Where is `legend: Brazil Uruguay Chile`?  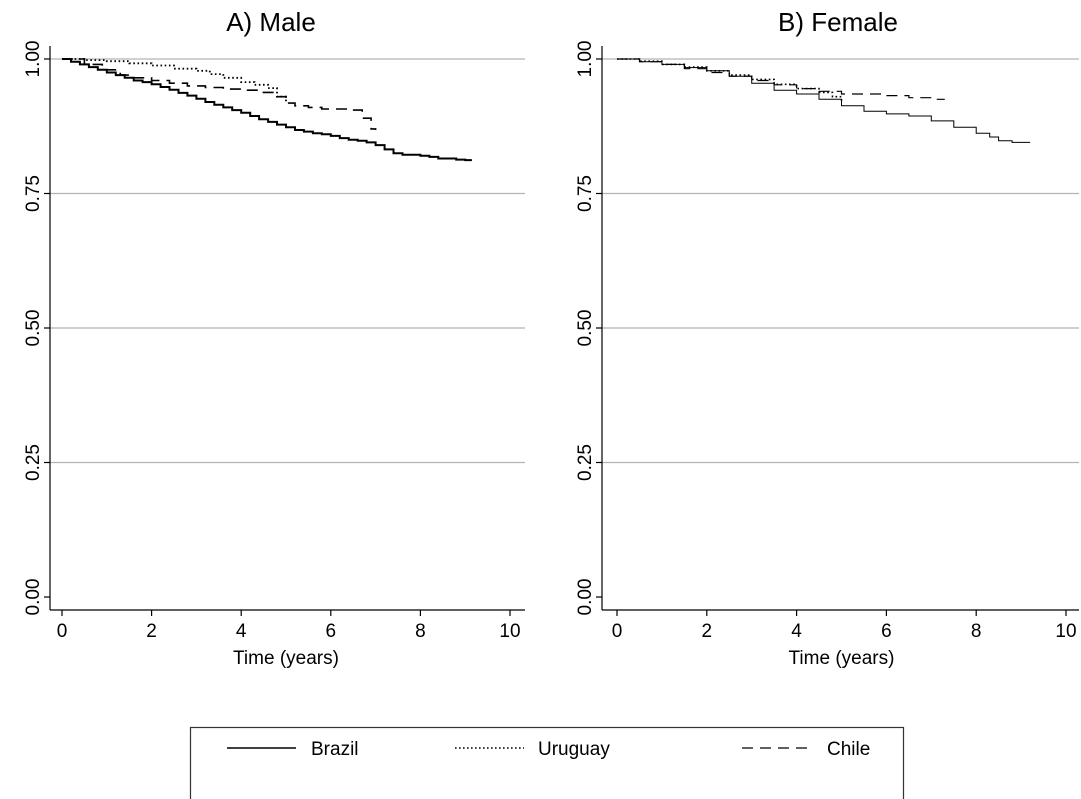 legend: Brazil Uruguay Chile is located at coordinates (547, 762).